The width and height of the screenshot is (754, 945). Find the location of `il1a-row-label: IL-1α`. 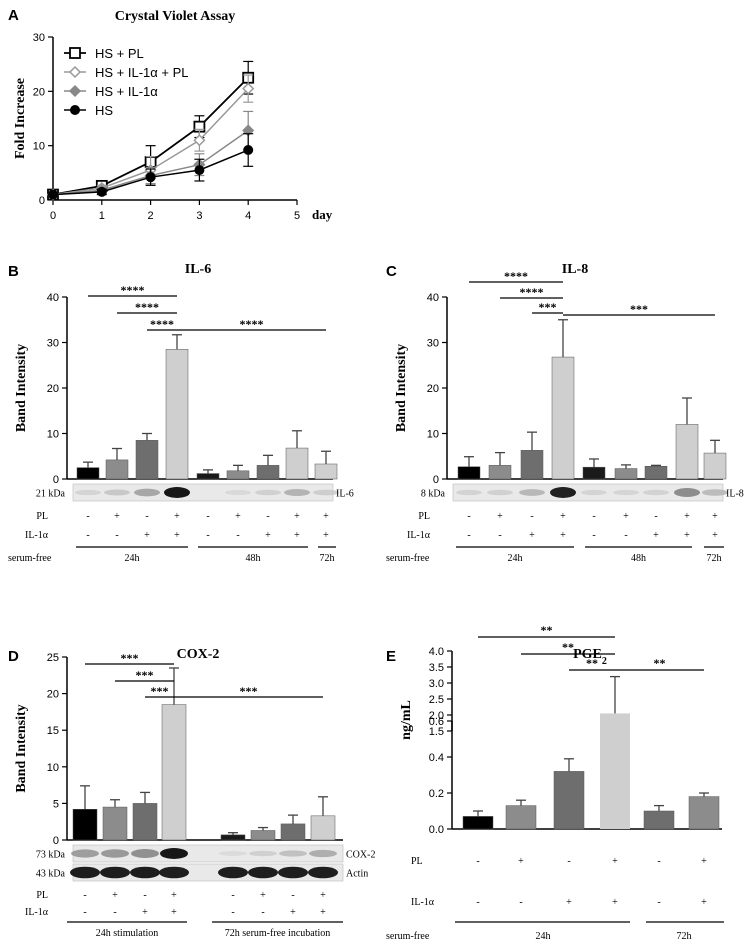

il1a-row-label: IL-1α is located at coordinates (423, 902).